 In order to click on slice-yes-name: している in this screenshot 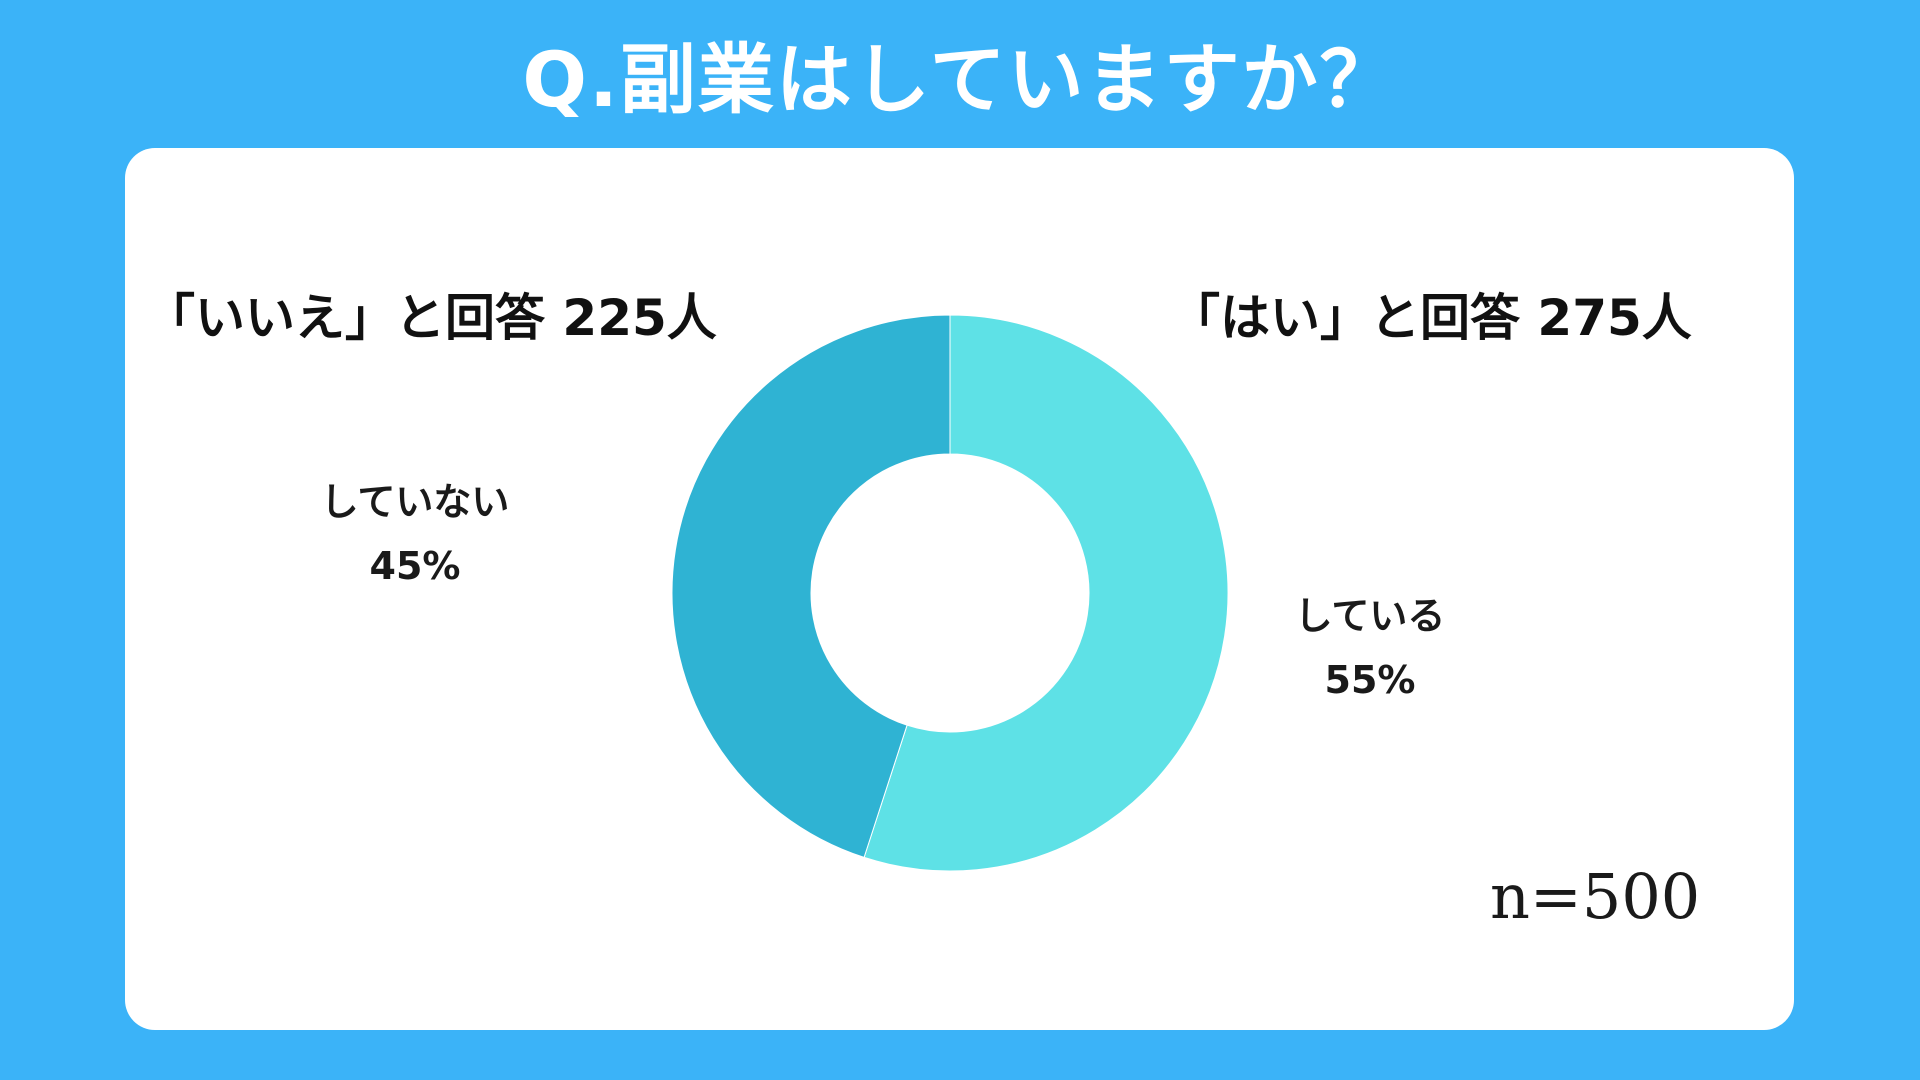, I will do `click(1370, 616)`.